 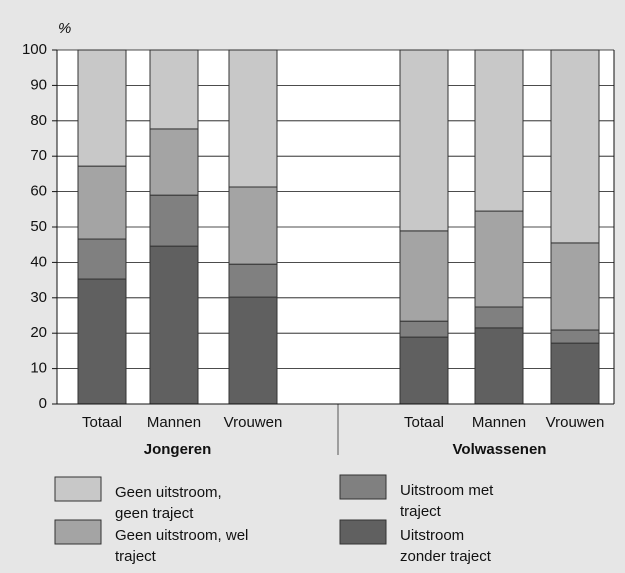 What do you see at coordinates (38, 155) in the screenshot?
I see `y-tick-label: 70` at bounding box center [38, 155].